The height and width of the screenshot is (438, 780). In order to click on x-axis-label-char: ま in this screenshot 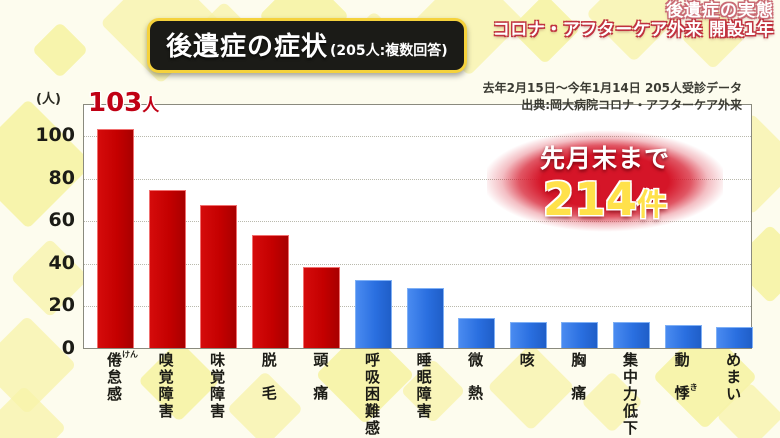, I will do `click(734, 376)`.